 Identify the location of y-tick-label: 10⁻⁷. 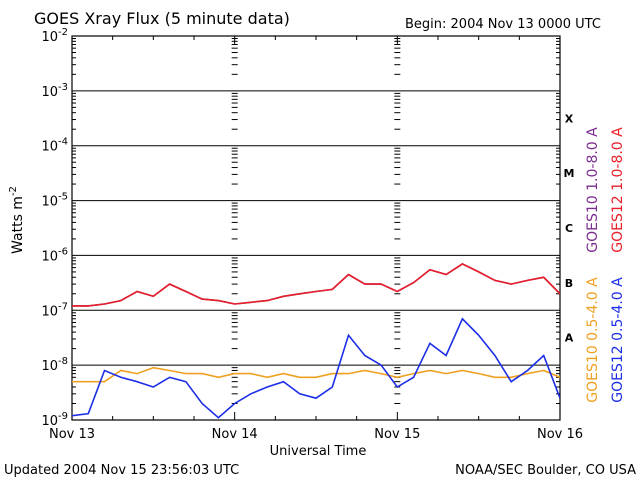
(54, 310).